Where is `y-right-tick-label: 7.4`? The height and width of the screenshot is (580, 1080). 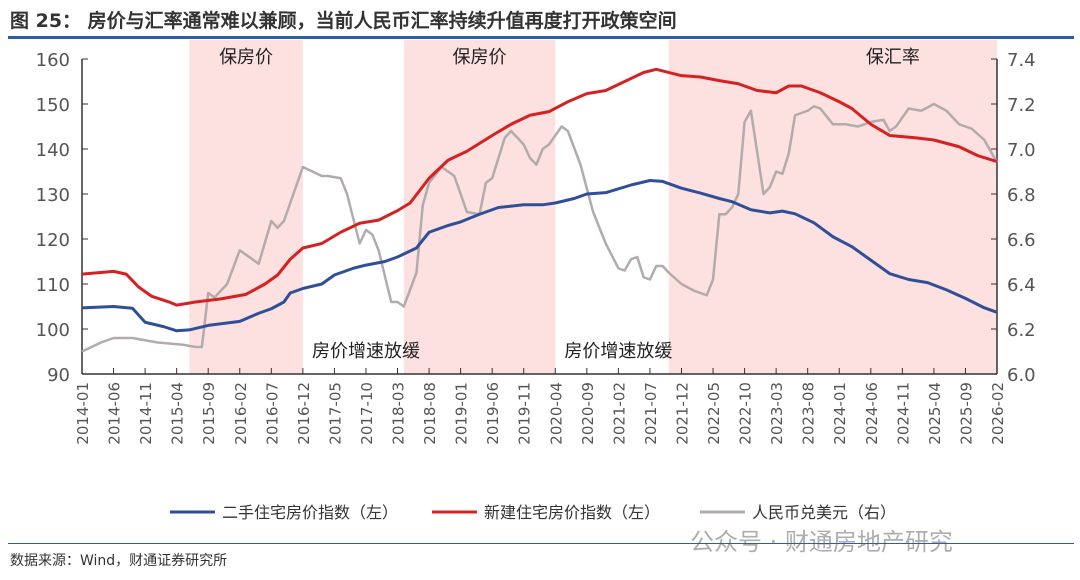 y-right-tick-label: 7.4 is located at coordinates (1021, 60).